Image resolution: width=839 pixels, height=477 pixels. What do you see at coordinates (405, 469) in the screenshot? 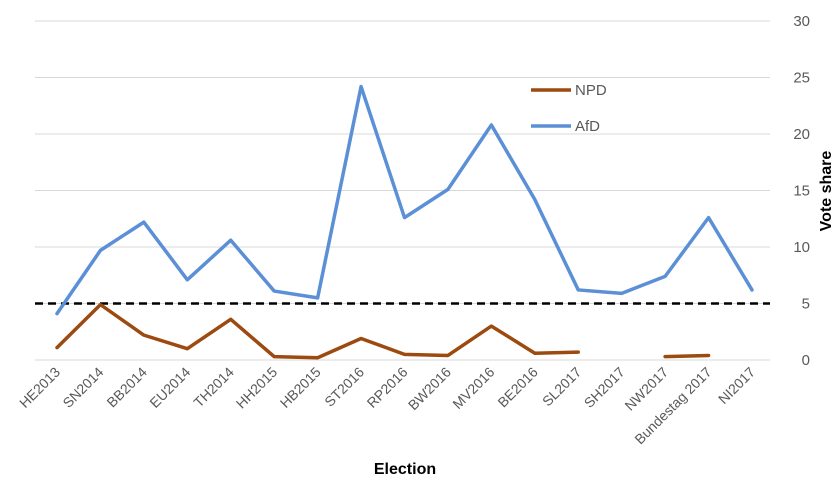
I see `x-axis-title: Election` at bounding box center [405, 469].